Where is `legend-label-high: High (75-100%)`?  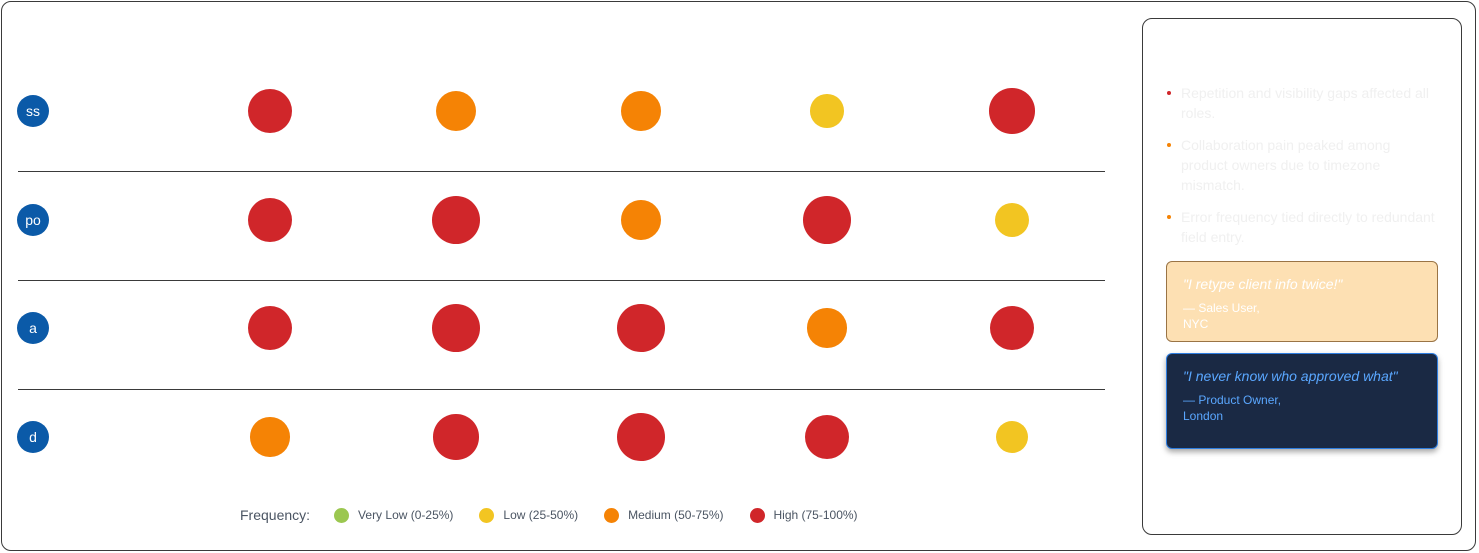 legend-label-high: High (75-100%) is located at coordinates (815, 515).